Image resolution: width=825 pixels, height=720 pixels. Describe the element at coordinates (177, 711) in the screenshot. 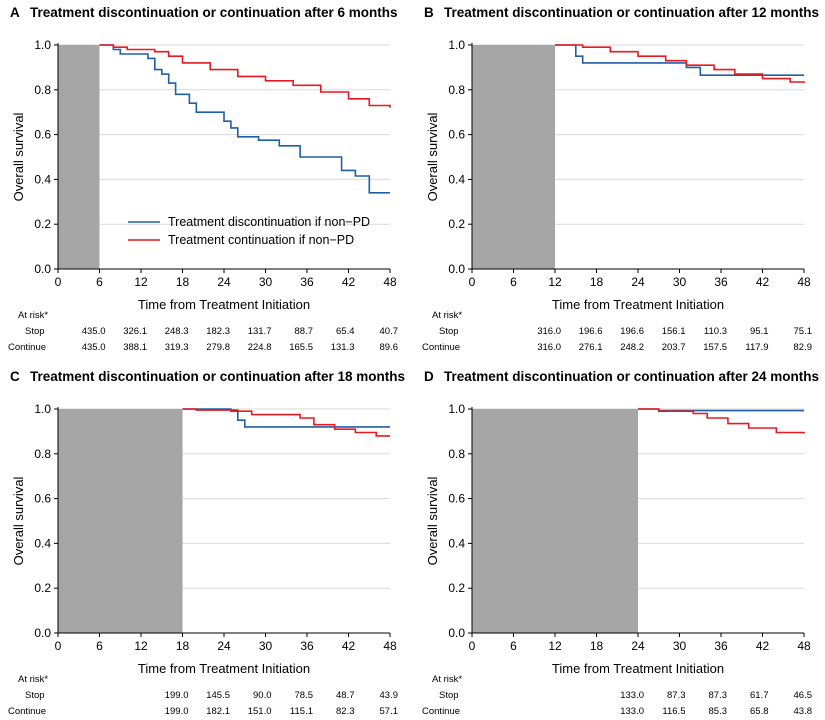

I see `at-risk-value: 199.0` at that location.